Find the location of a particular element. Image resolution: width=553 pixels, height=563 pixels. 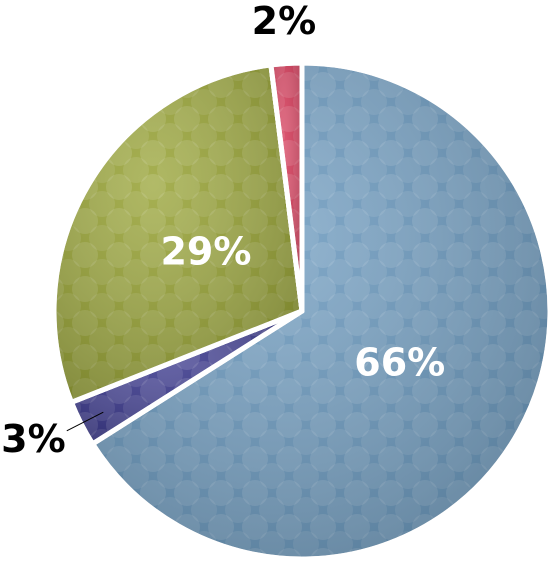

data-label: 66% is located at coordinates (399, 362).